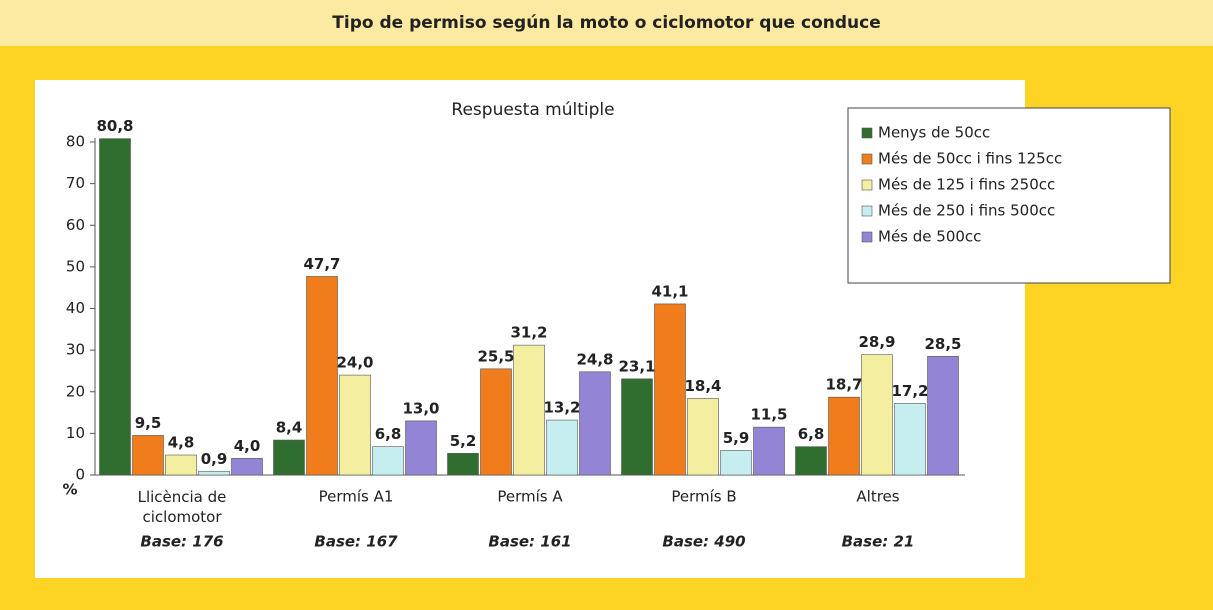 The width and height of the screenshot is (1213, 610). What do you see at coordinates (69, 490) in the screenshot?
I see `y-axis-label: %` at bounding box center [69, 490].